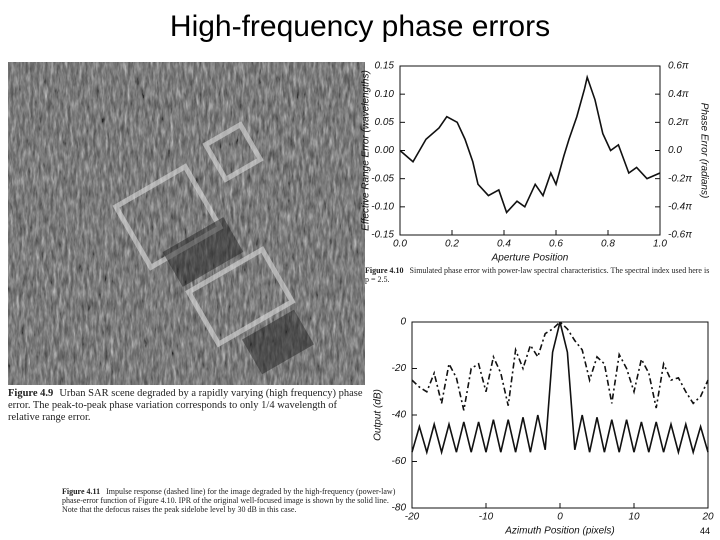 This screenshot has height=540, width=720. Describe the element at coordinates (556, 244) in the screenshot. I see `x-tick-label: 0.6` at that location.